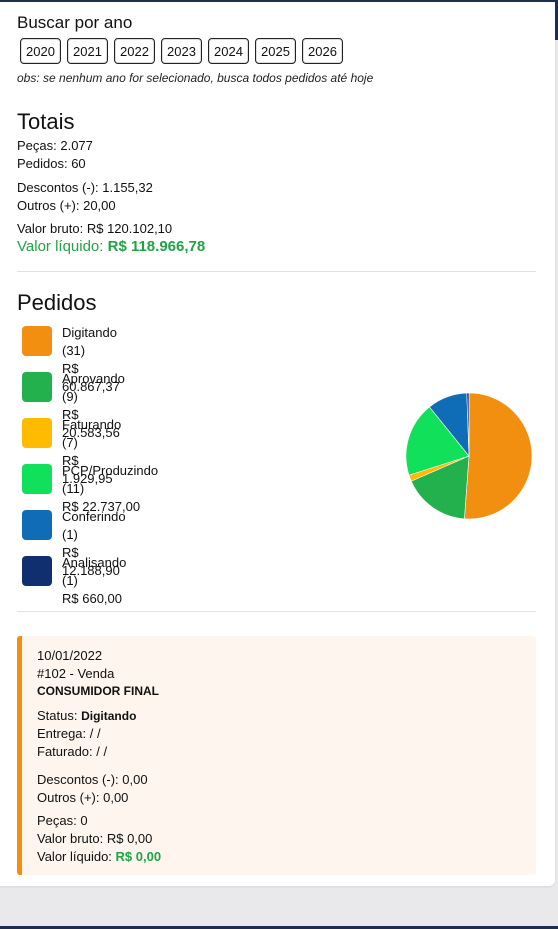 The width and height of the screenshot is (558, 929). What do you see at coordinates (138, 856) in the screenshot?
I see `order-valor-liquido-value: R$ 0,00` at bounding box center [138, 856].